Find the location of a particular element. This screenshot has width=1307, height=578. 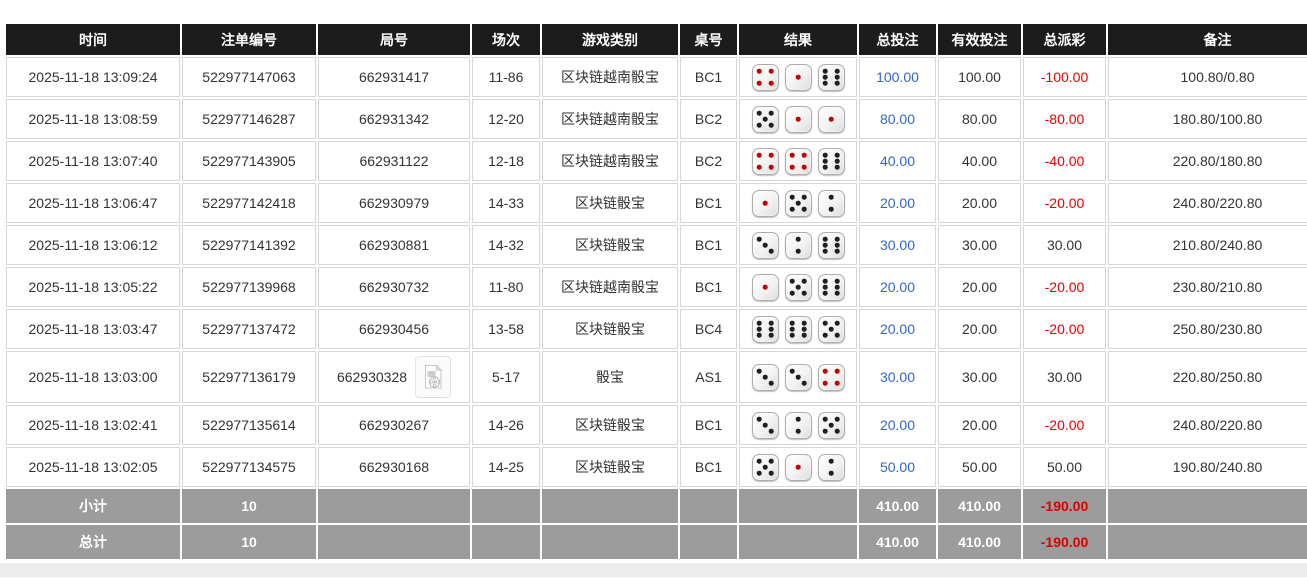

header-row: 时间 注单编号 局号 场次 游戏类别 桌号 结果 总投注 有效投注 总派彩 备注 is located at coordinates (656, 39).